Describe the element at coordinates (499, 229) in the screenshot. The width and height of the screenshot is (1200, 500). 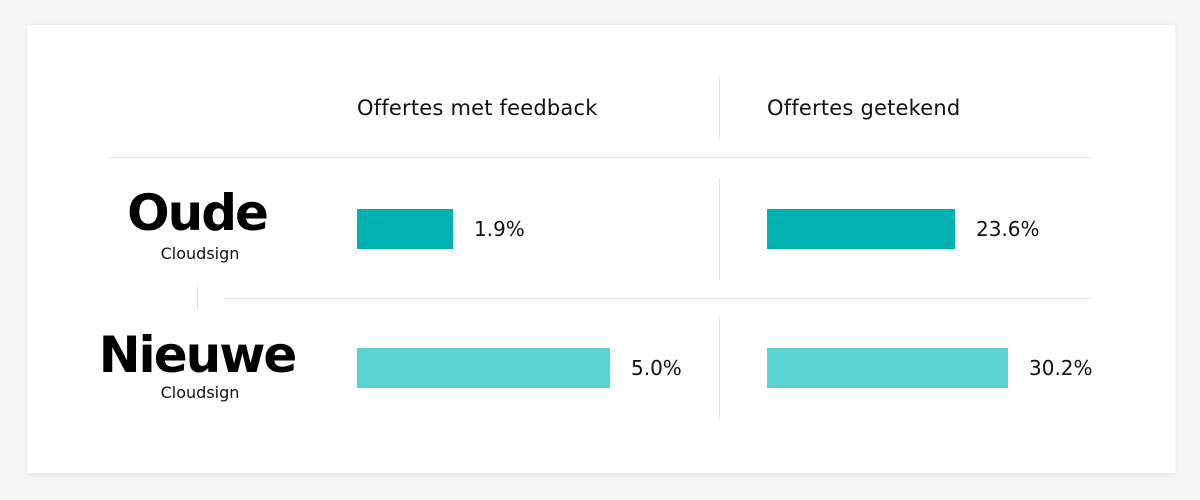
I see `bar-value-label-0-0: 1.9%` at that location.